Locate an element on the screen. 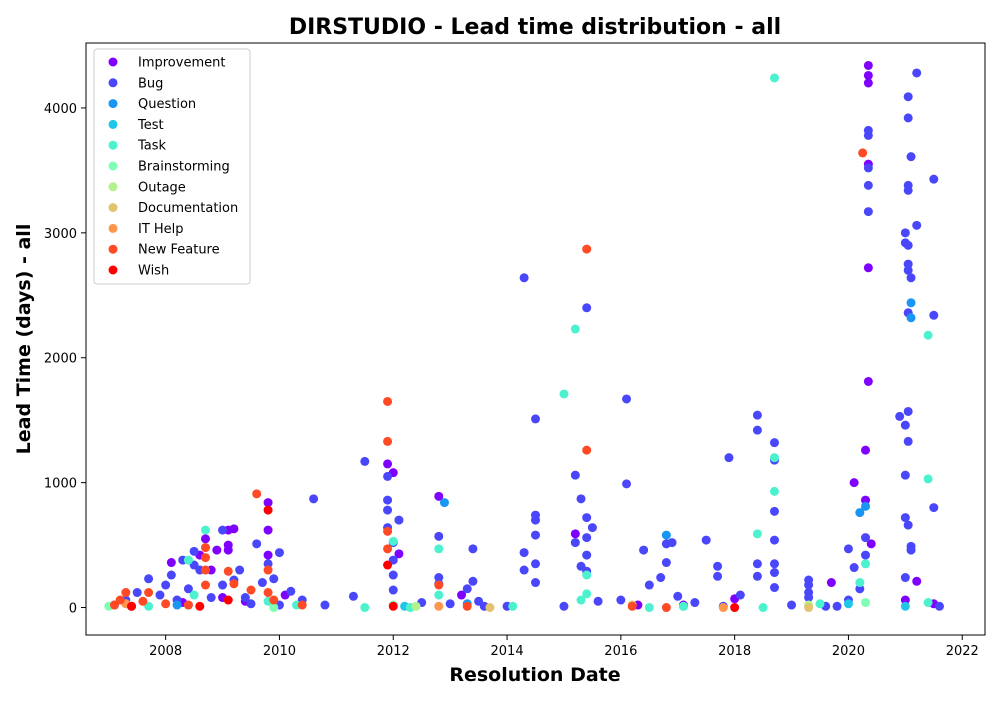 Image resolution: width=1000 pixels, height=705 pixels. chart-title: DIRSTUDIO - Lead time distribution - all is located at coordinates (535, 27).